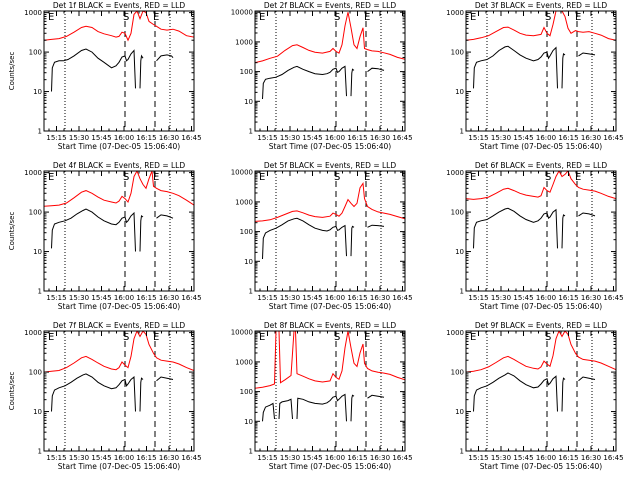  I want to click on y-axis-label: Counts/sec, so click(12, 71).